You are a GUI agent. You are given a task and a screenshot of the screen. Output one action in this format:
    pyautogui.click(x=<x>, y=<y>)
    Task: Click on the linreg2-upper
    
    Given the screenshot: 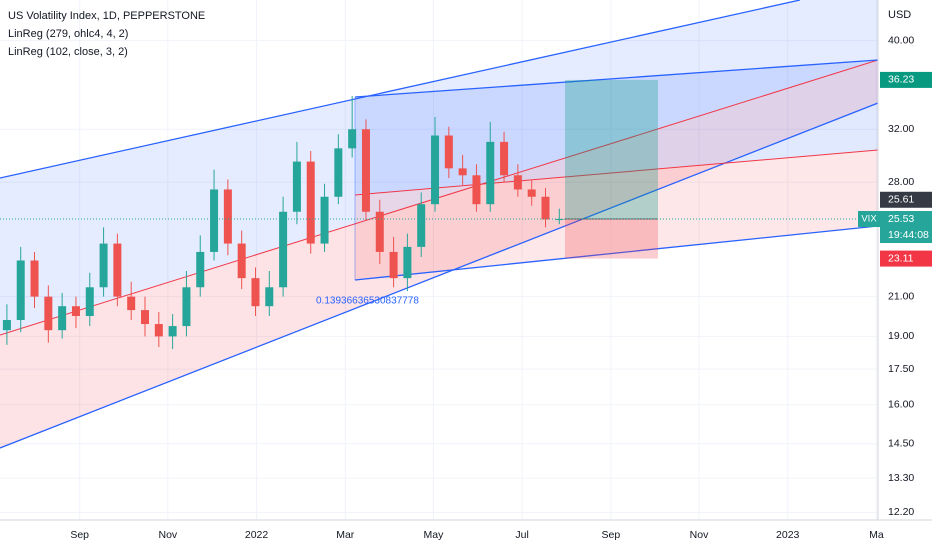 What is the action you would take?
    pyautogui.click(x=616, y=78)
    